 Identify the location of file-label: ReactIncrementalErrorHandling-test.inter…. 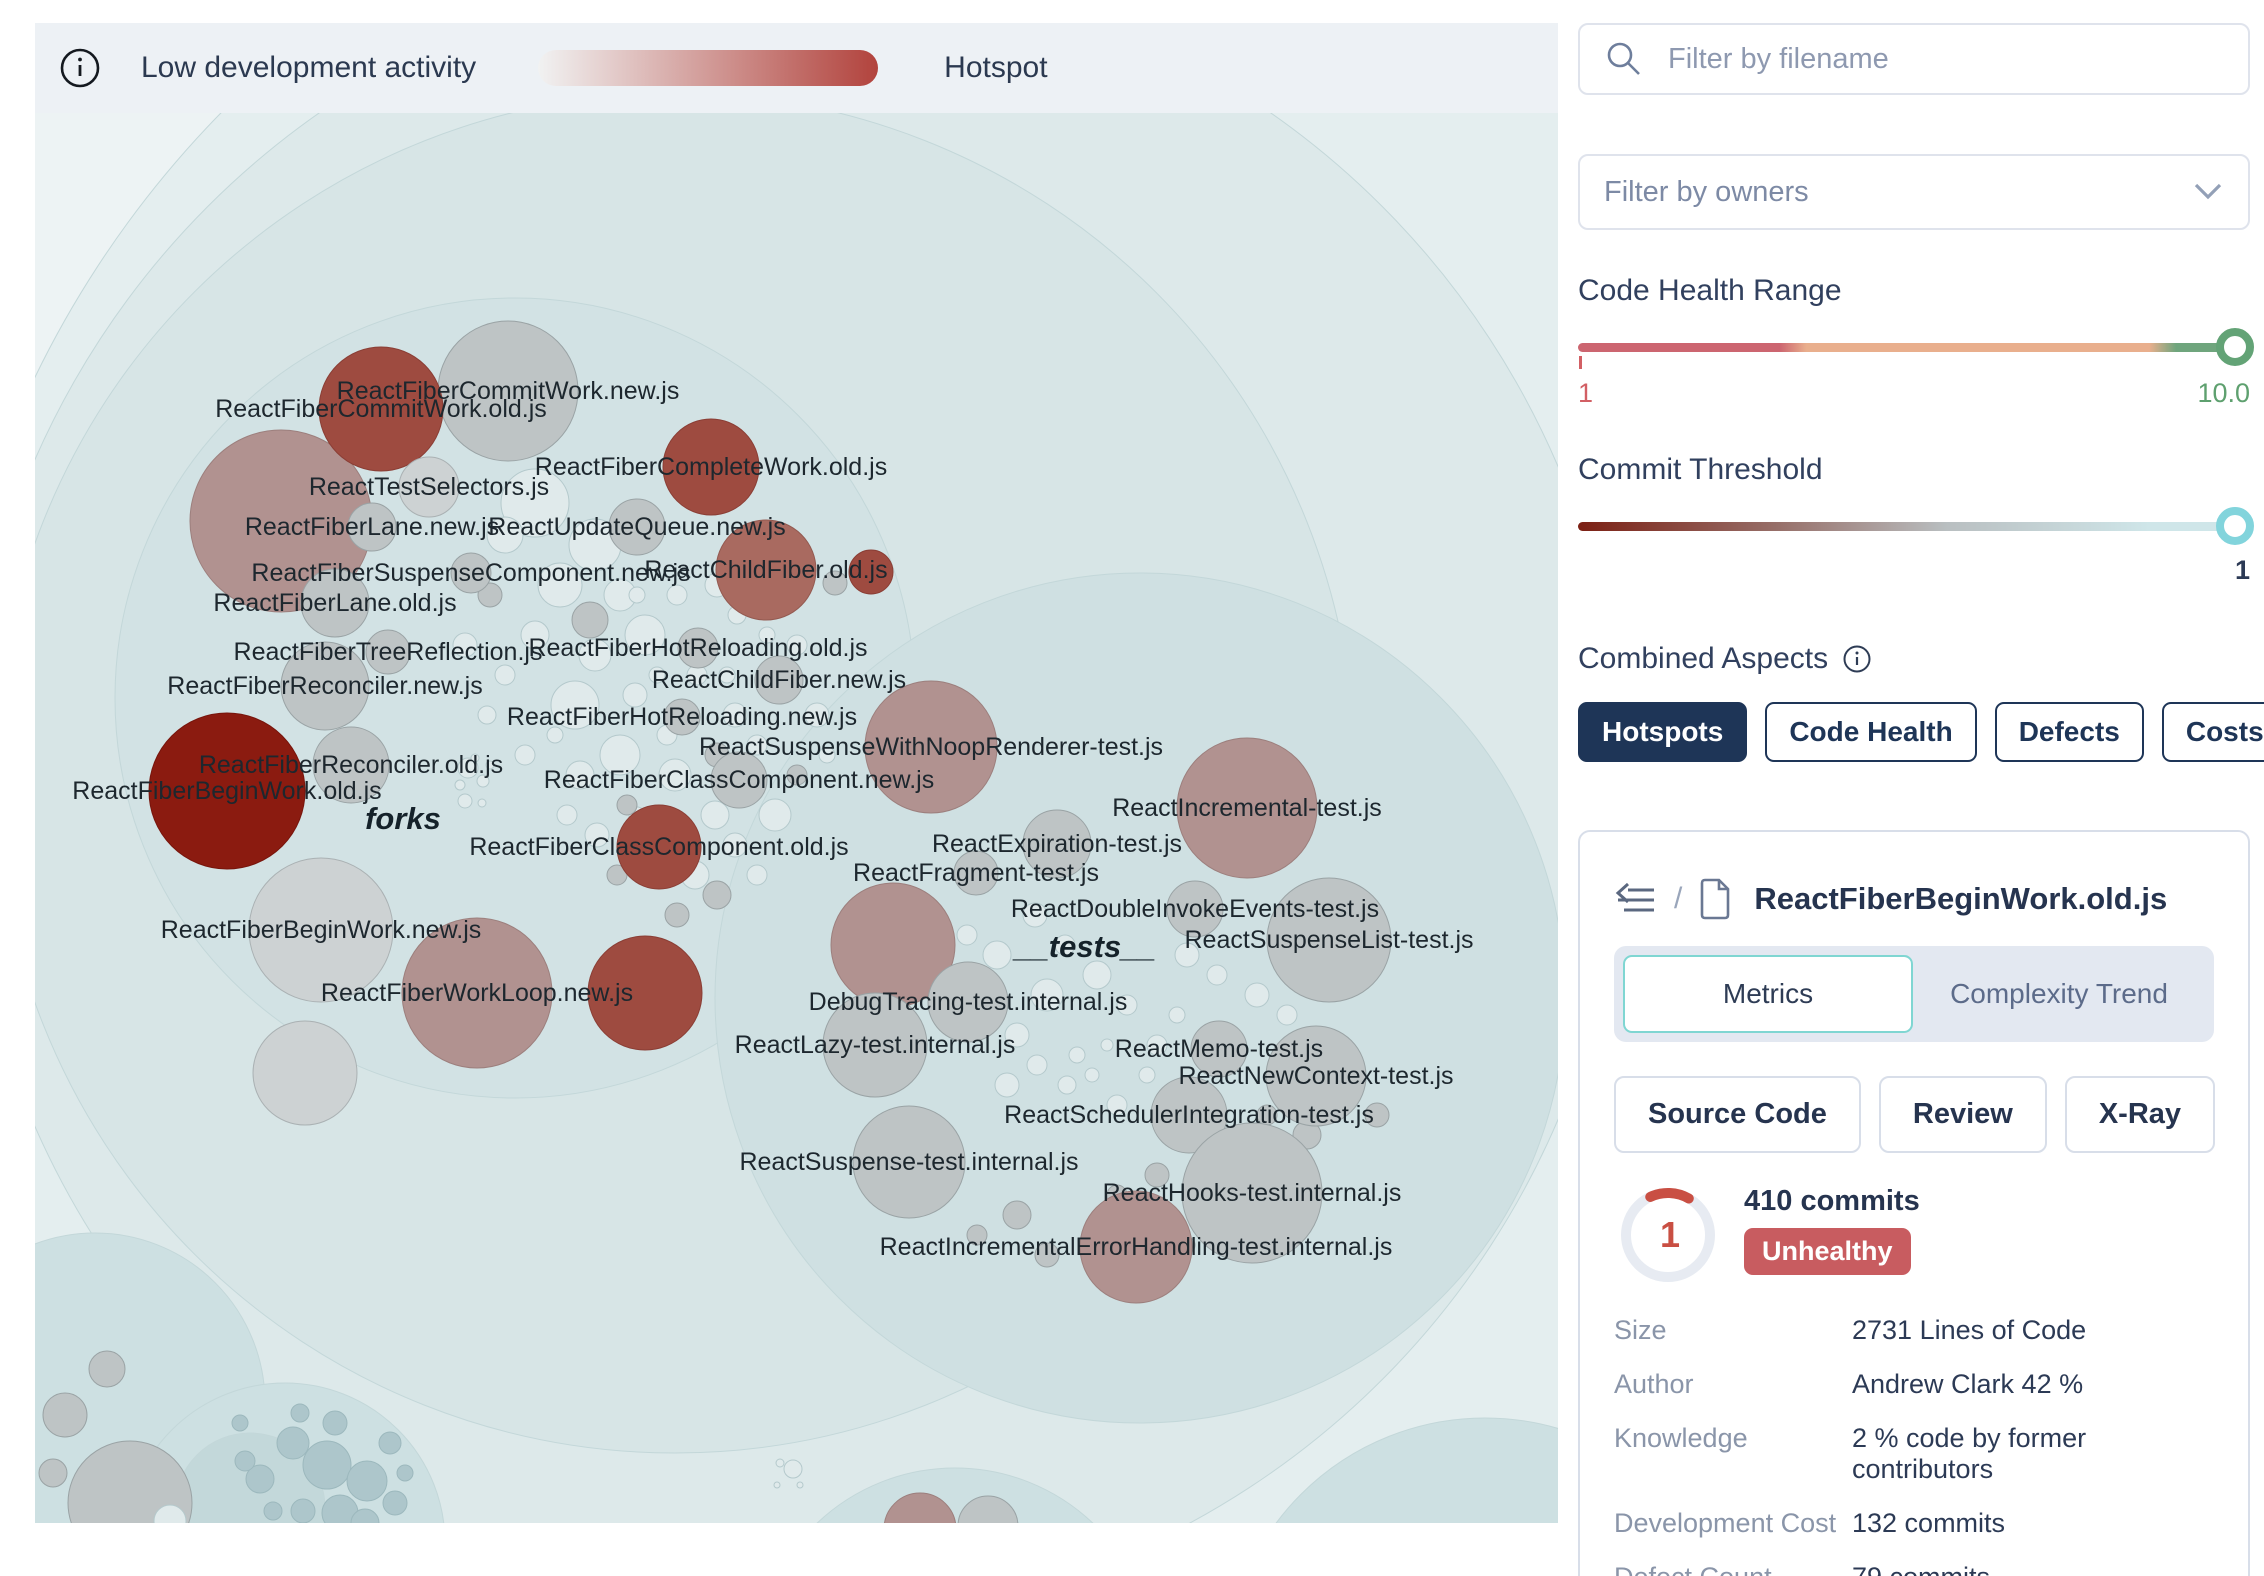
(1136, 1247).